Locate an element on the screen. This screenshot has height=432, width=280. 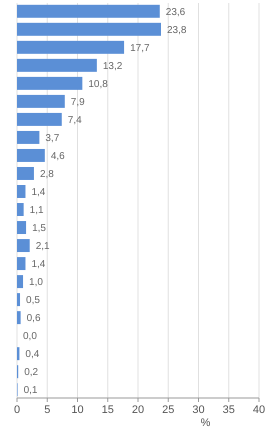
data-label: 1,0 is located at coordinates (36, 282).